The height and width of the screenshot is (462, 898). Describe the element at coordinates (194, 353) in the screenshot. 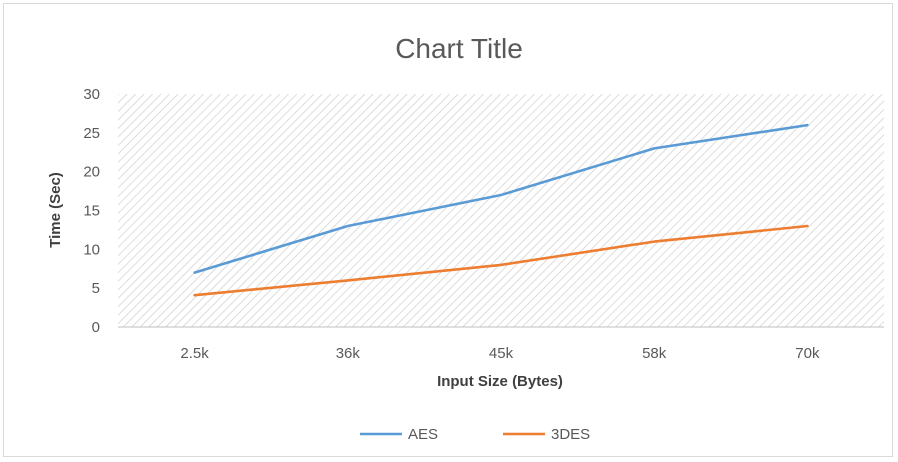

I see `x-tick-label: 2.5k` at that location.